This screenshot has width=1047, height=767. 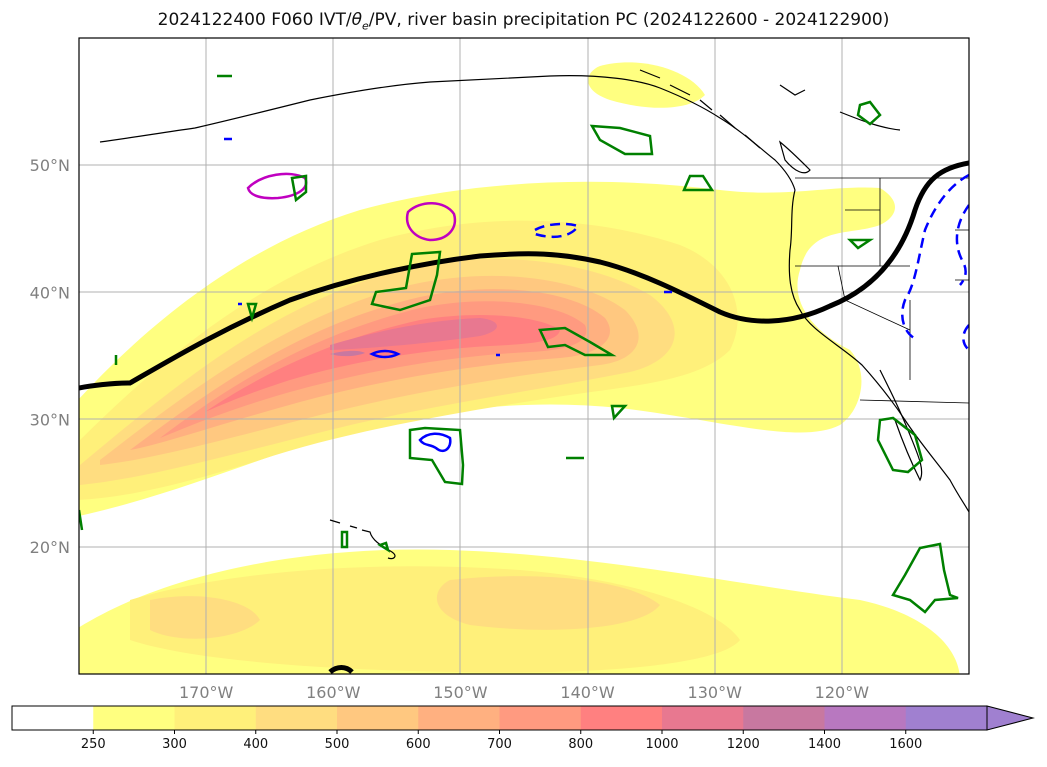 I want to click on lon-tick-label: 130°W, so click(x=715, y=692).